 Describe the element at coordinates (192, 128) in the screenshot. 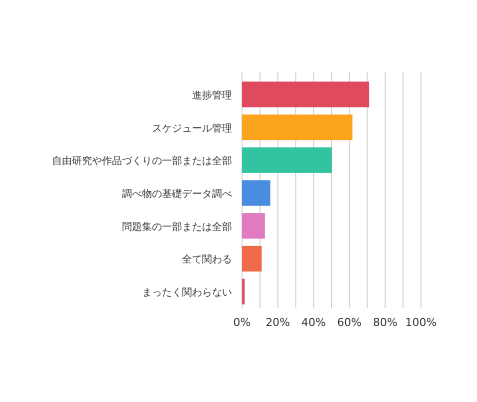

I see `y-tick-label: スケジュール管理` at that location.